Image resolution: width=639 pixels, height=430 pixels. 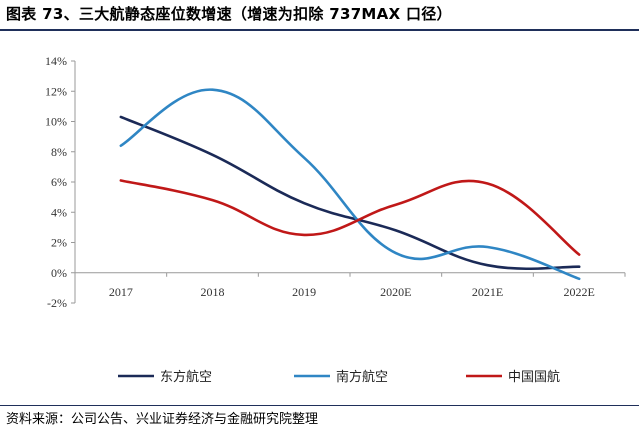 What do you see at coordinates (213, 292) in the screenshot?
I see `x-tick-label: 2018` at bounding box center [213, 292].